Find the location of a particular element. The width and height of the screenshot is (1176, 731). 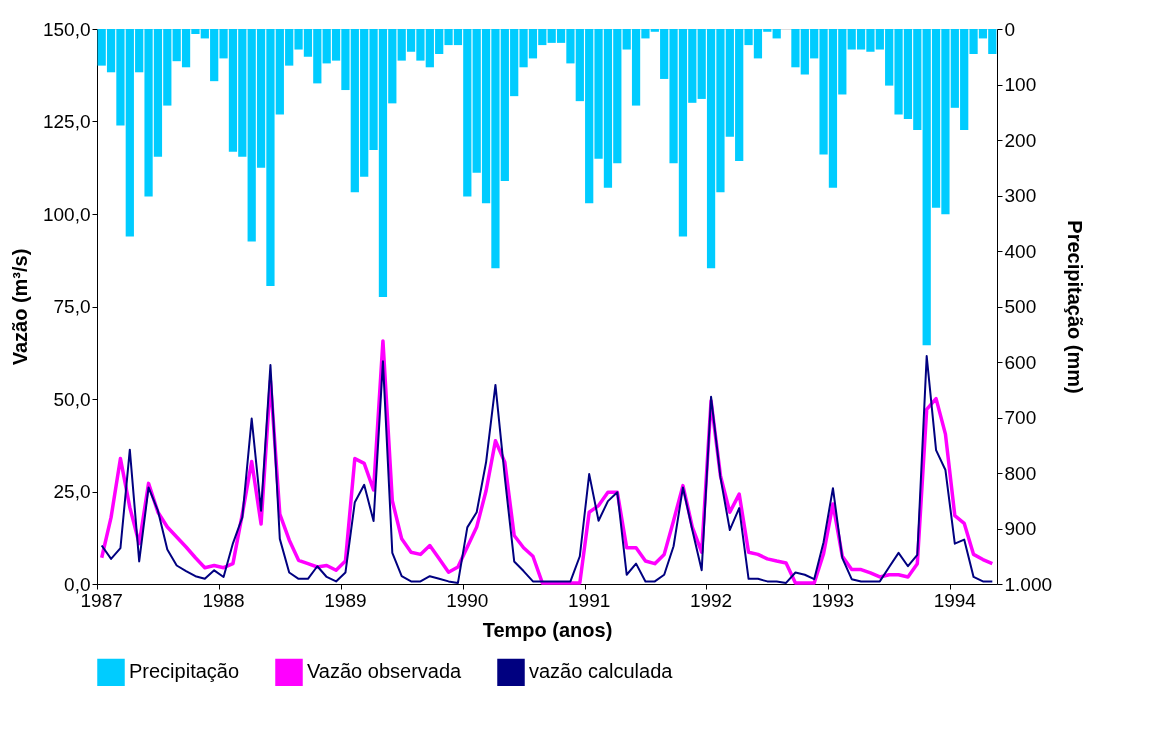

x-axis-title: Tempo (anos) is located at coordinates (547, 629).